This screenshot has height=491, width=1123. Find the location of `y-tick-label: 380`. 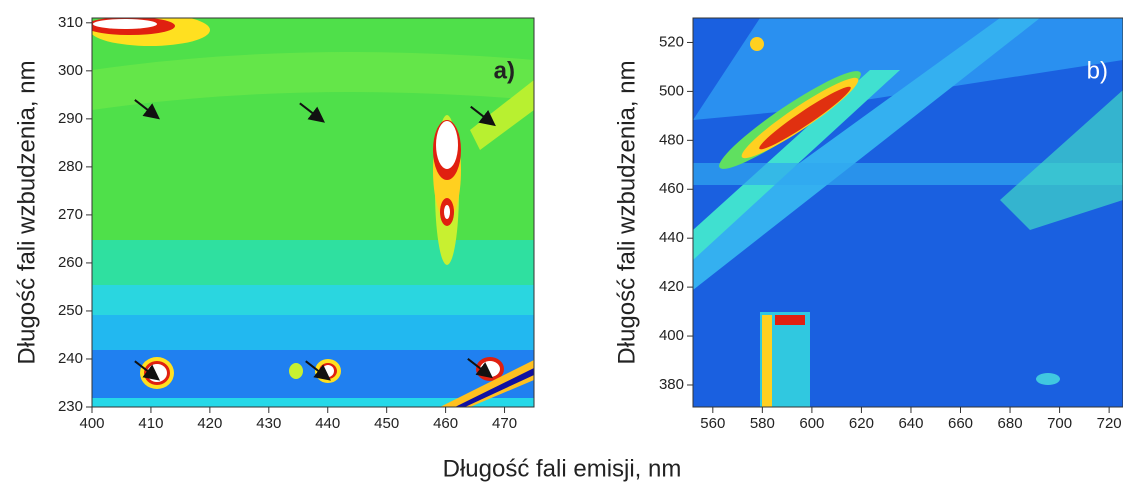

y-tick-label: 380 is located at coordinates (671, 384).